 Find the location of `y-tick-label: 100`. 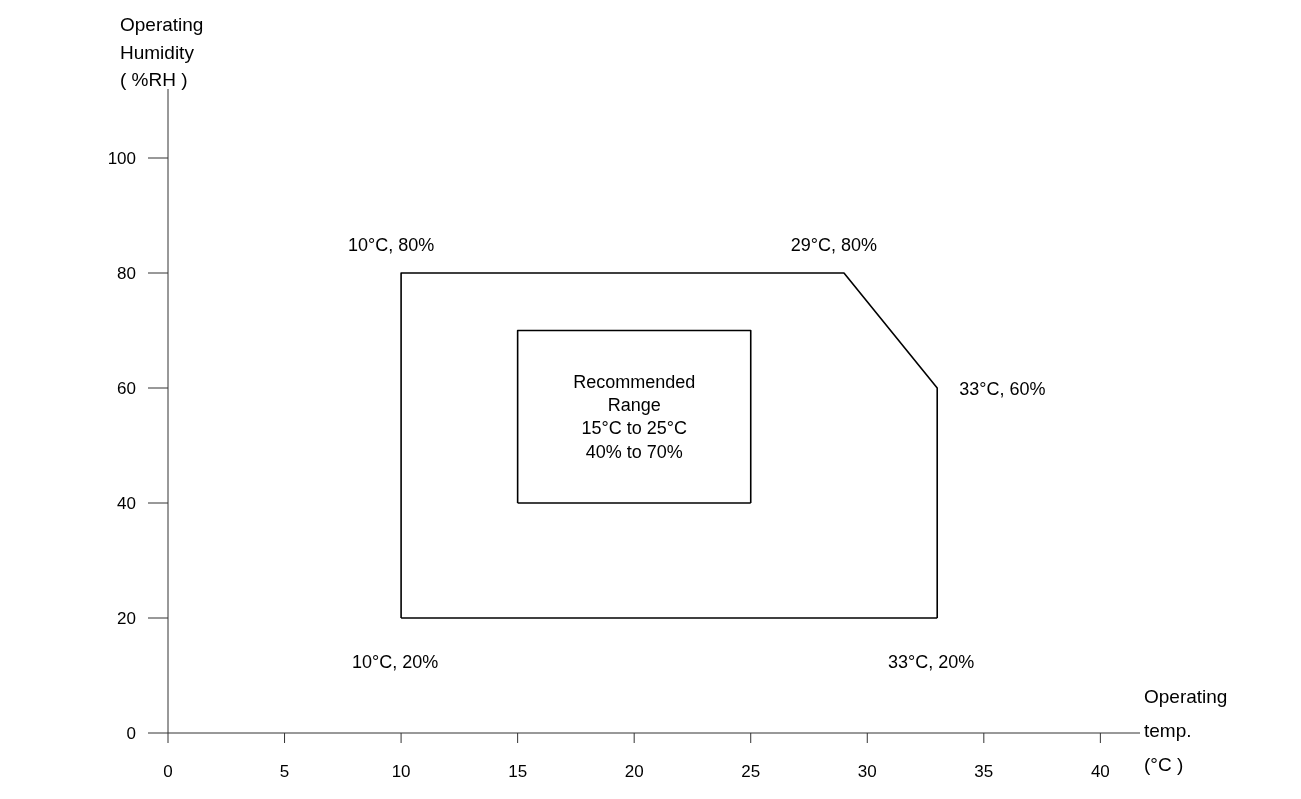

y-tick-label: 100 is located at coordinates (121, 159).